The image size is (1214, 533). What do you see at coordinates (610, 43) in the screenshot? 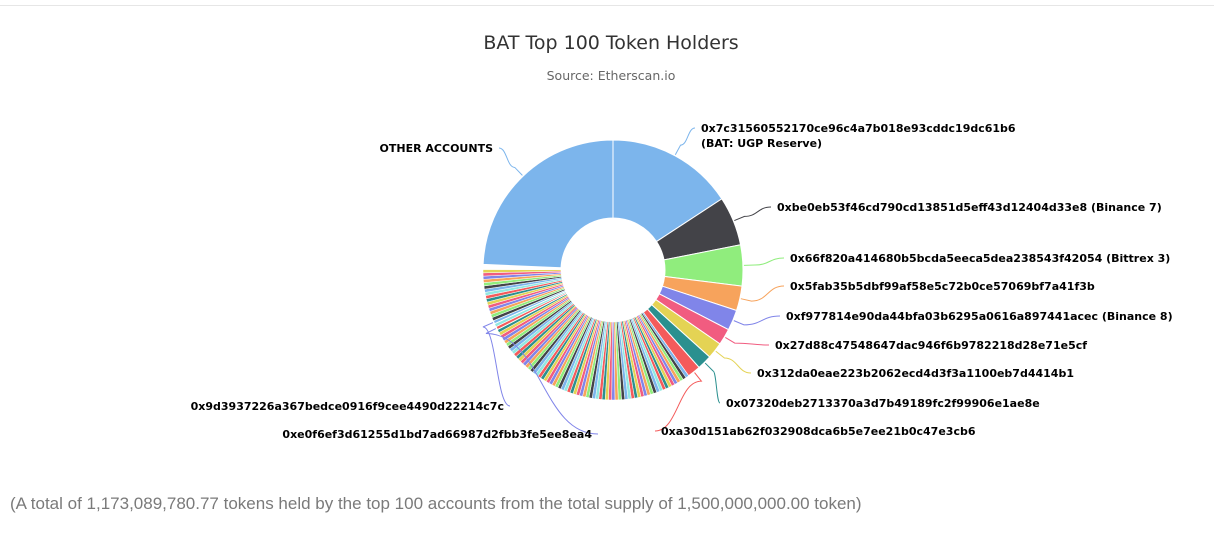
I see `chart-title: BAT Top 100 Token Holders` at bounding box center [610, 43].